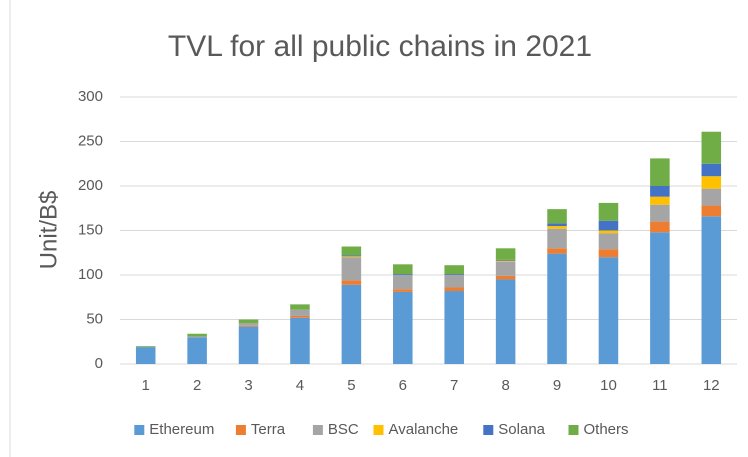 Image resolution: width=748 pixels, height=457 pixels. Describe the element at coordinates (181, 429) in the screenshot. I see `legend-label: Ethereum` at that location.